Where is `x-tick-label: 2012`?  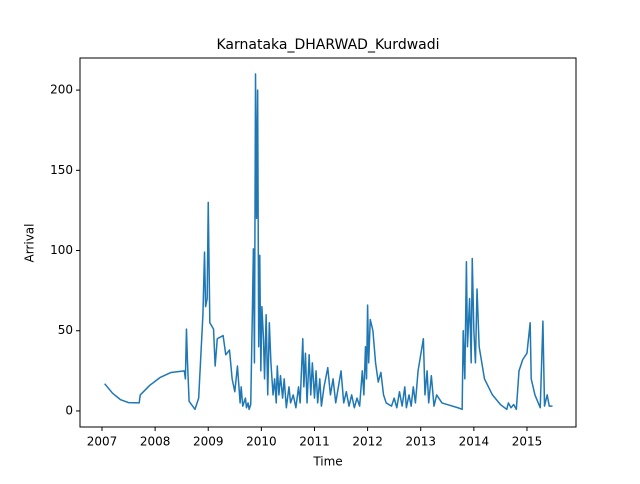 x-tick-label: 2012 is located at coordinates (367, 442).